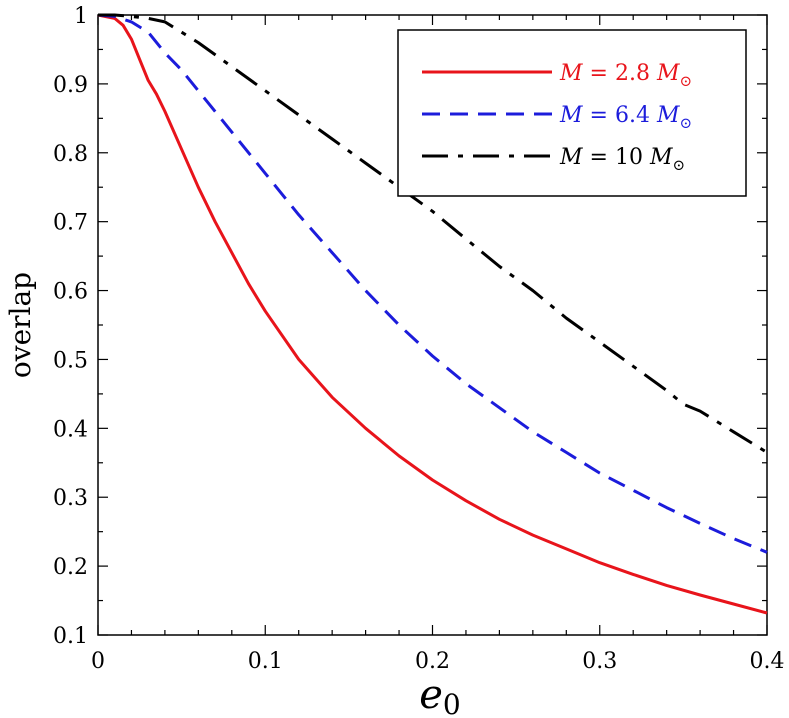 Image resolution: width=789 pixels, height=718 pixels. Describe the element at coordinates (616, 157) in the screenshot. I see `legend-eq: = 10` at that location.